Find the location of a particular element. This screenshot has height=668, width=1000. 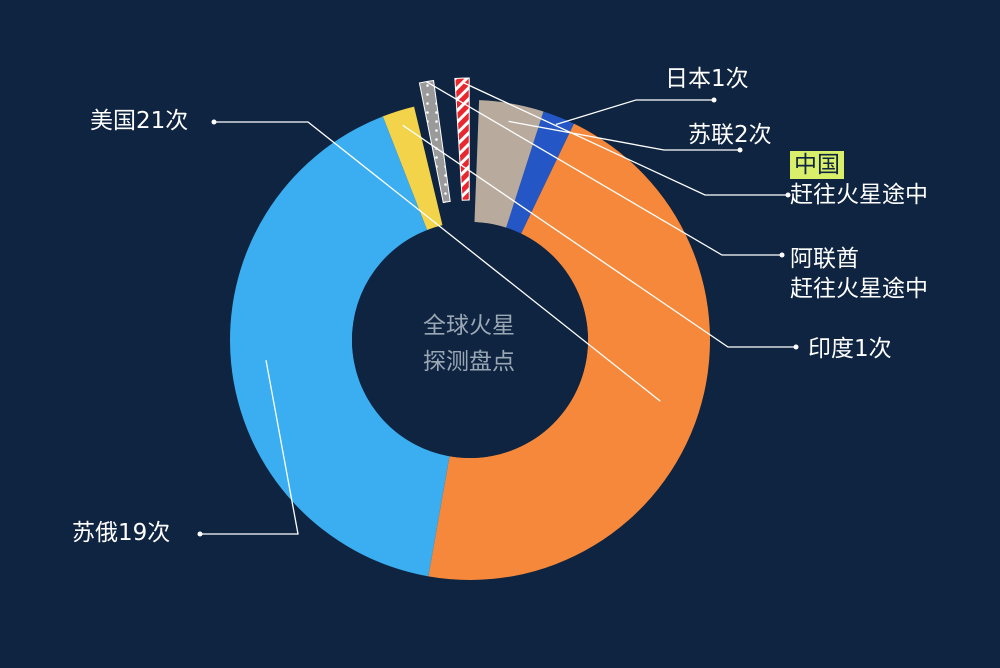

label-uae: 阿联酋 赶往火星途中 is located at coordinates (859, 274).